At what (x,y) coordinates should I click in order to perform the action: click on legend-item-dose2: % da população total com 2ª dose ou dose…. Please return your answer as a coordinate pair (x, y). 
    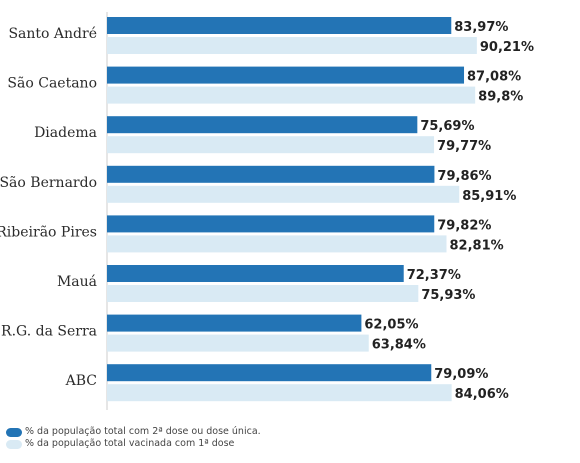
    Looking at the image, I should click on (133, 432).